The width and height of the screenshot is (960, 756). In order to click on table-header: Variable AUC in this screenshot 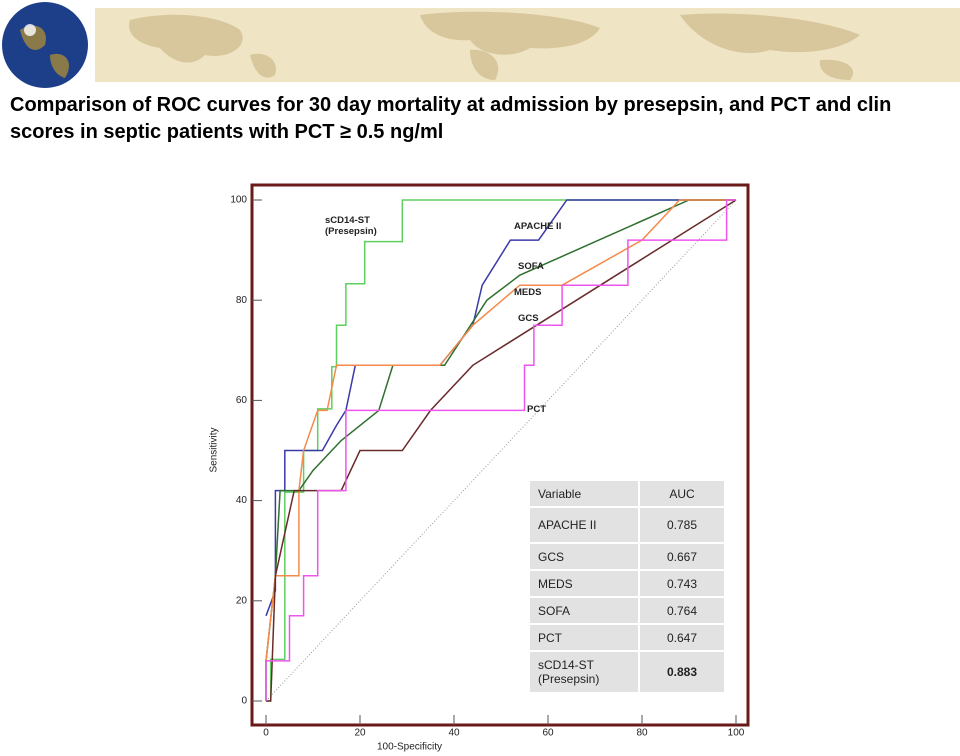, I will do `click(627, 493)`.